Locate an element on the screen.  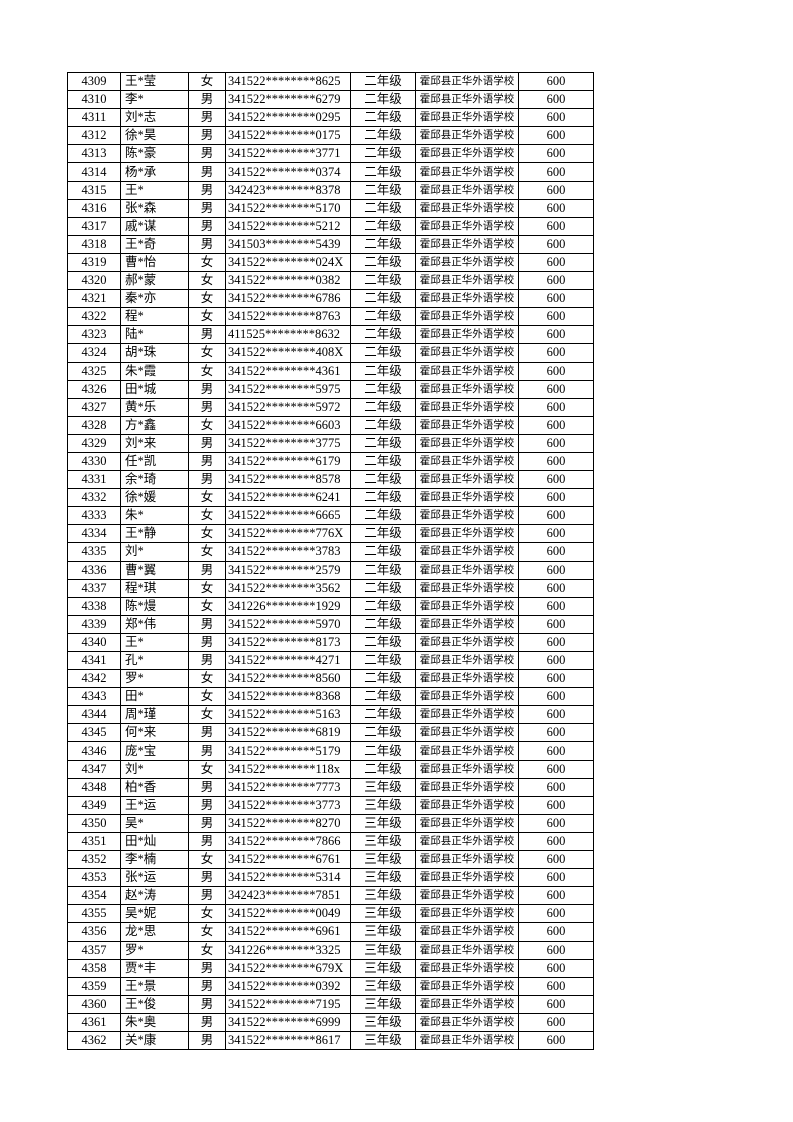
id-number: 341522********5179 is located at coordinates (288, 751).